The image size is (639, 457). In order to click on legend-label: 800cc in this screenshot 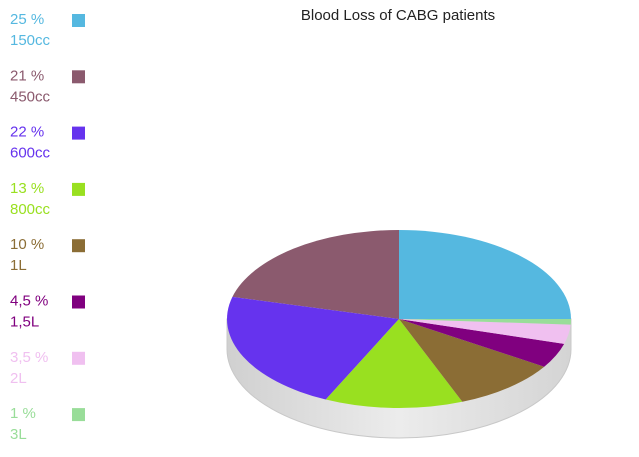, I will do `click(30, 209)`.